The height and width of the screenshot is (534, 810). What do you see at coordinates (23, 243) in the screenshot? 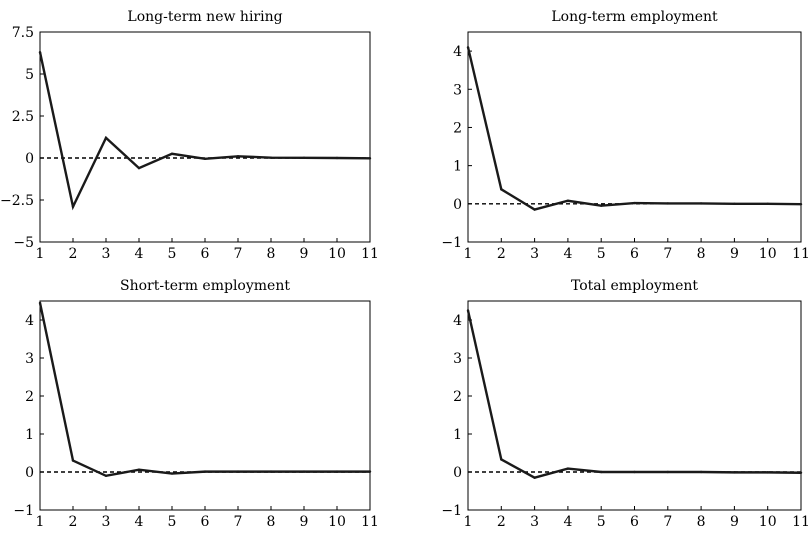
I see `y-tick-label: −5` at bounding box center [23, 243].